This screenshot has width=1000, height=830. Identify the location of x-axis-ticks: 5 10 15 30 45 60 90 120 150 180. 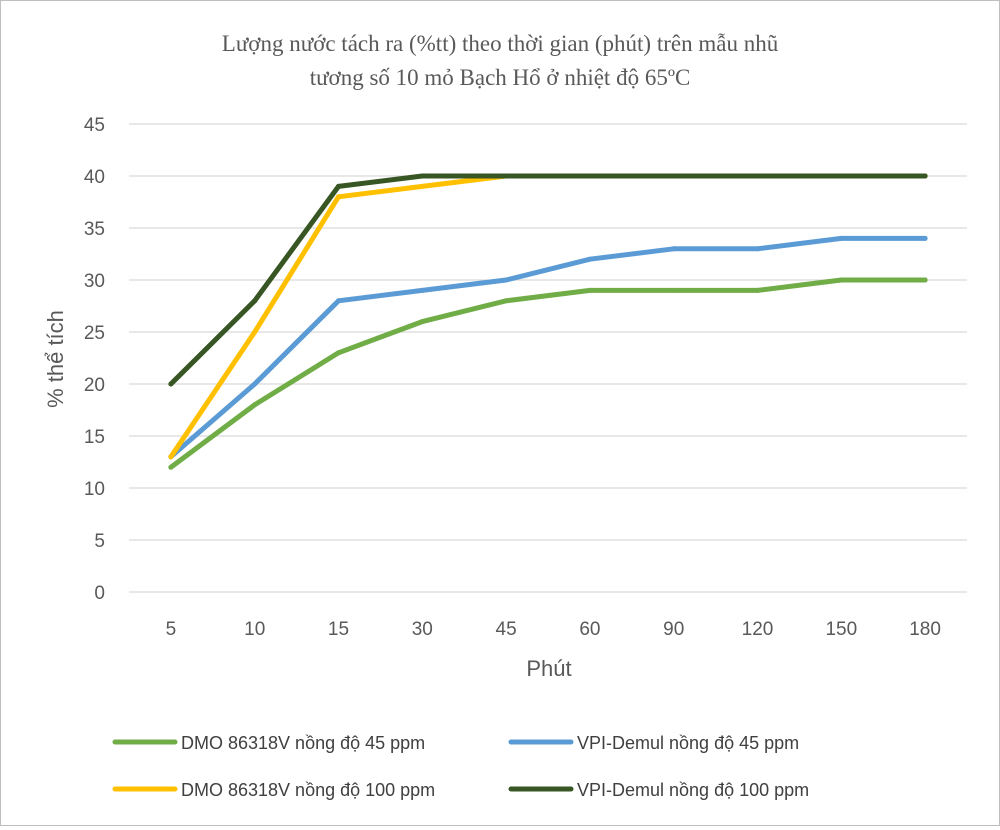
(553, 629).